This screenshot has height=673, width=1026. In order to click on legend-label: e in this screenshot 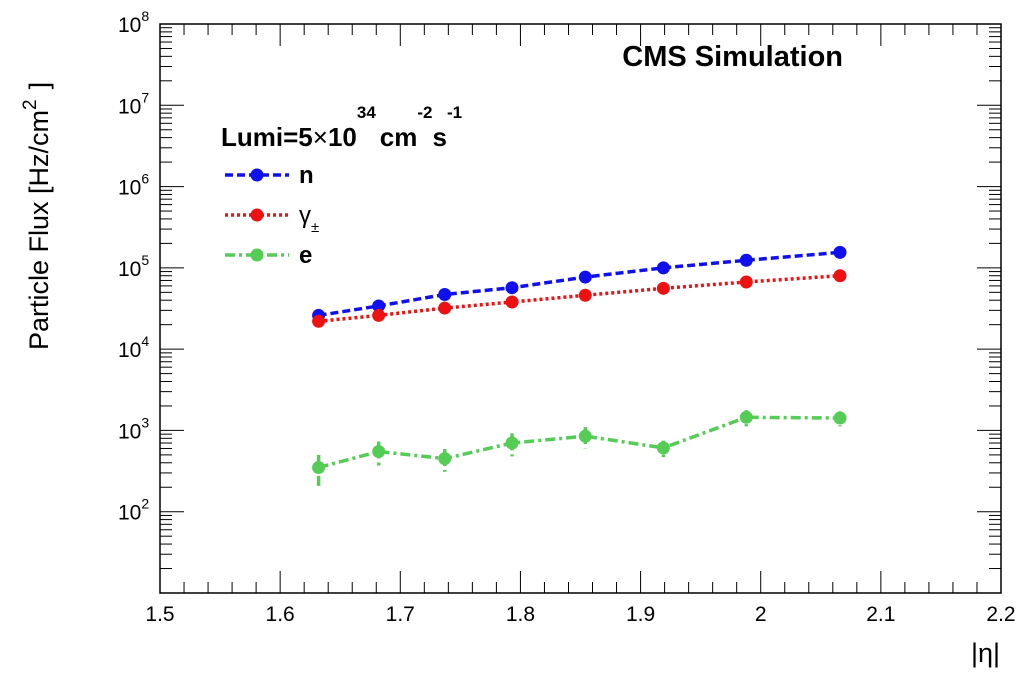, I will do `click(305, 255)`.